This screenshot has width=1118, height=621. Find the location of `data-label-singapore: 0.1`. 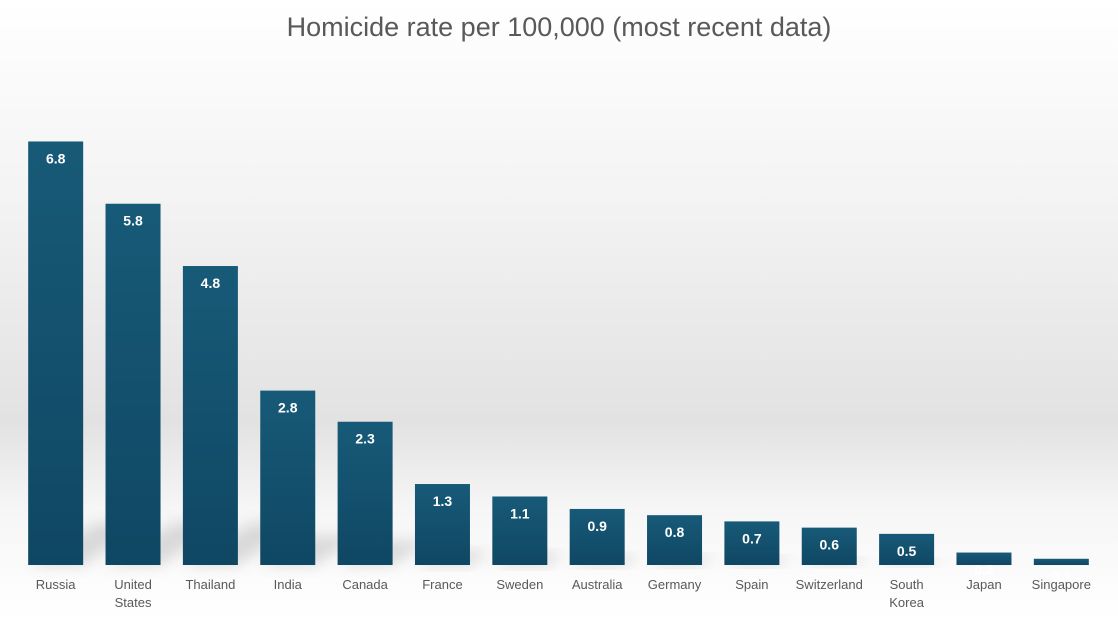

data-label-singapore: 0.1 is located at coordinates (1062, 576).